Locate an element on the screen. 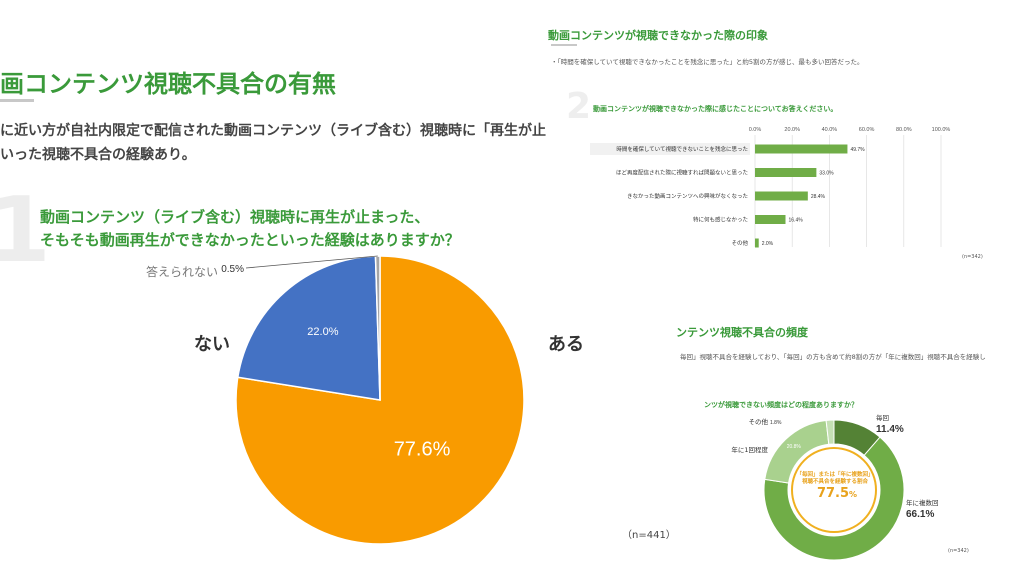 This screenshot has height=576, width=1024. title-underline is located at coordinates (17, 100).